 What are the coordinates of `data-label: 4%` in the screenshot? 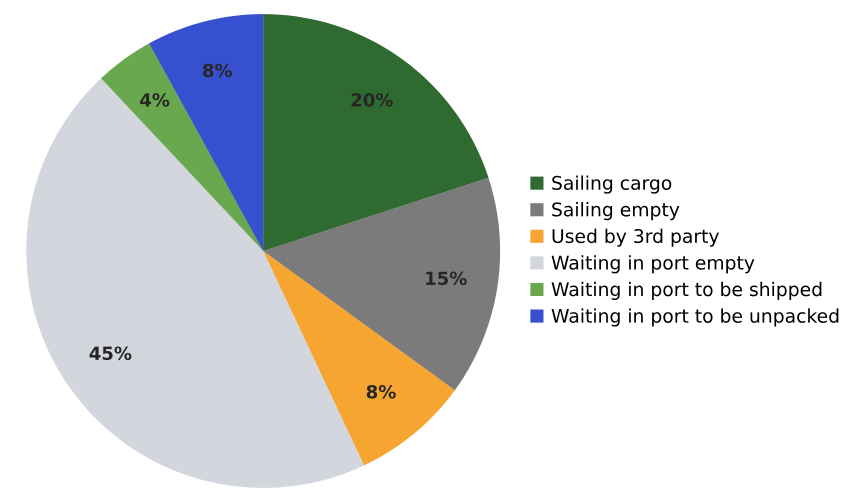 It's located at (155, 100).